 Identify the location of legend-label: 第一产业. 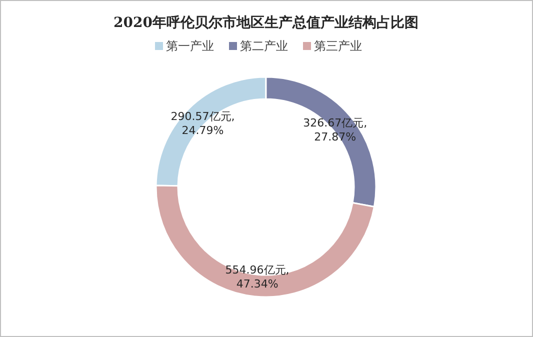
(190, 46).